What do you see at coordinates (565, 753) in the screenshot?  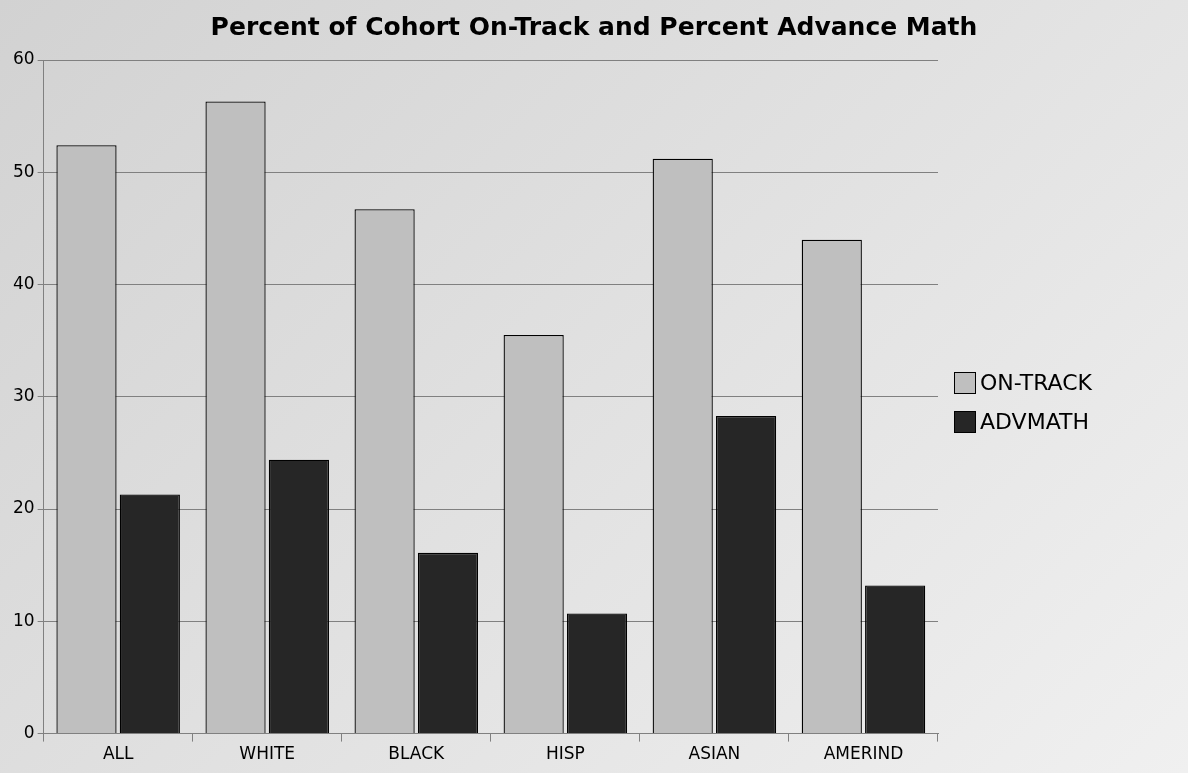 I see `x-tick-label: HISP` at bounding box center [565, 753].